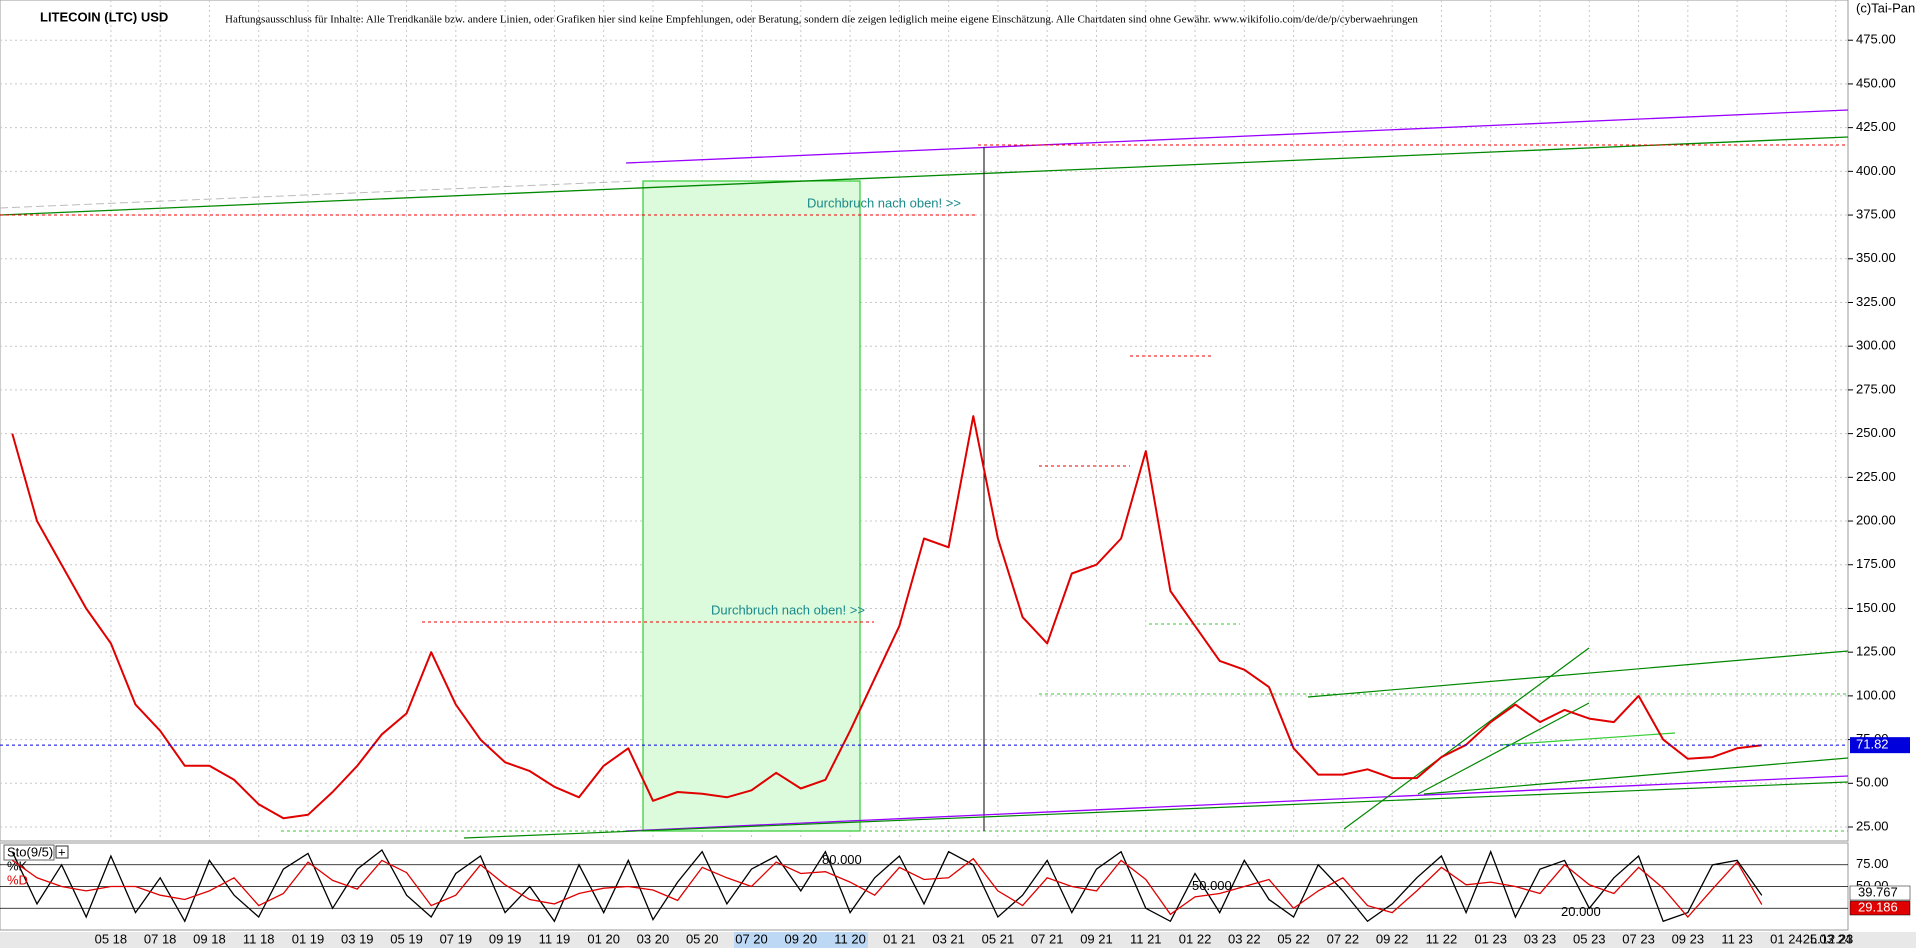 The width and height of the screenshot is (1916, 948). Describe the element at coordinates (1442, 938) in the screenshot. I see `x-tick-label: 11 22` at that location.